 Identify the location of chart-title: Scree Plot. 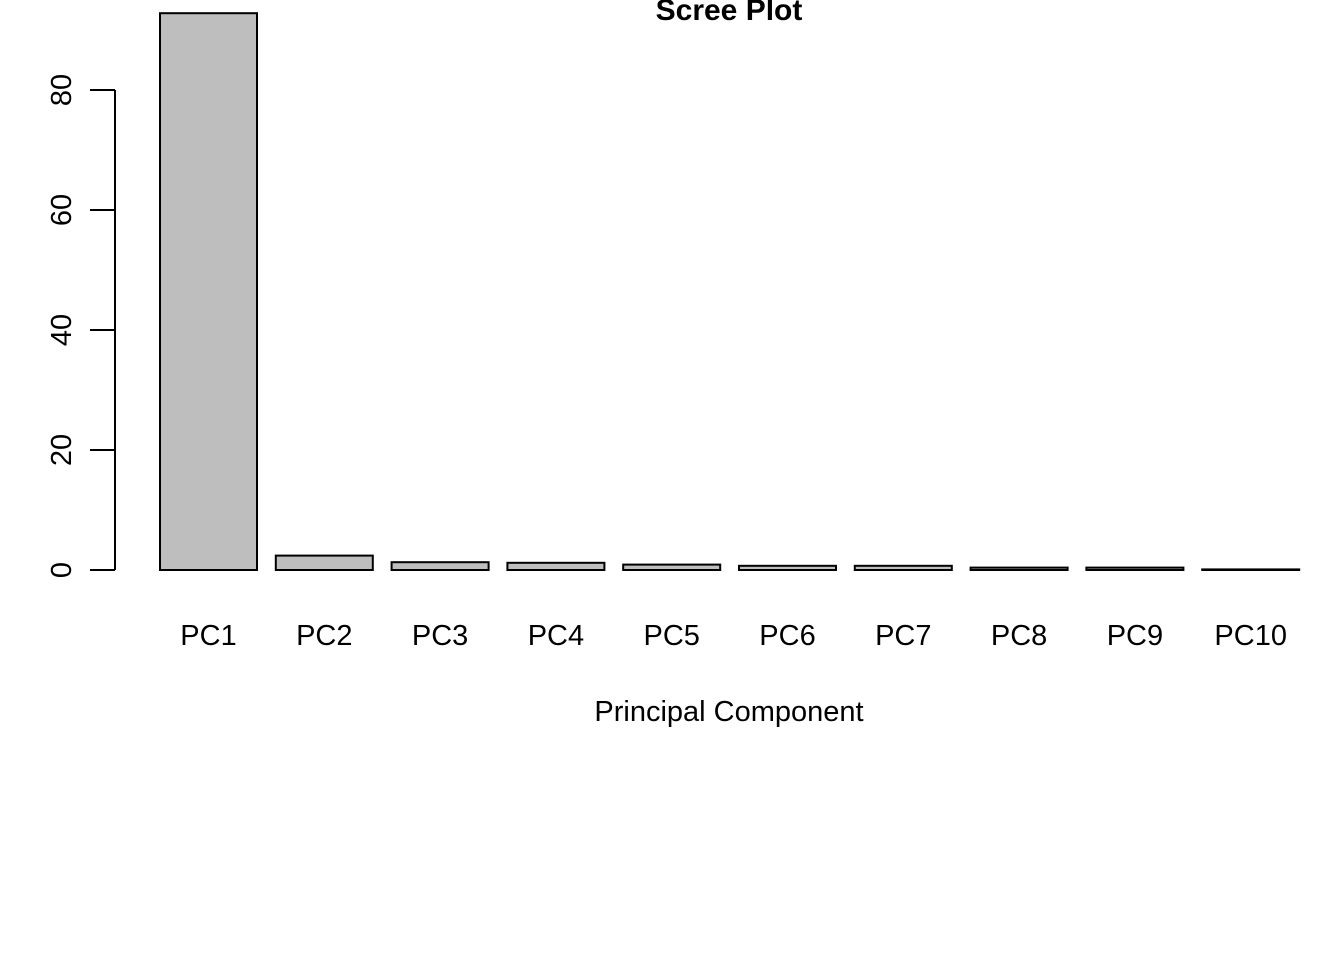
(729, 13).